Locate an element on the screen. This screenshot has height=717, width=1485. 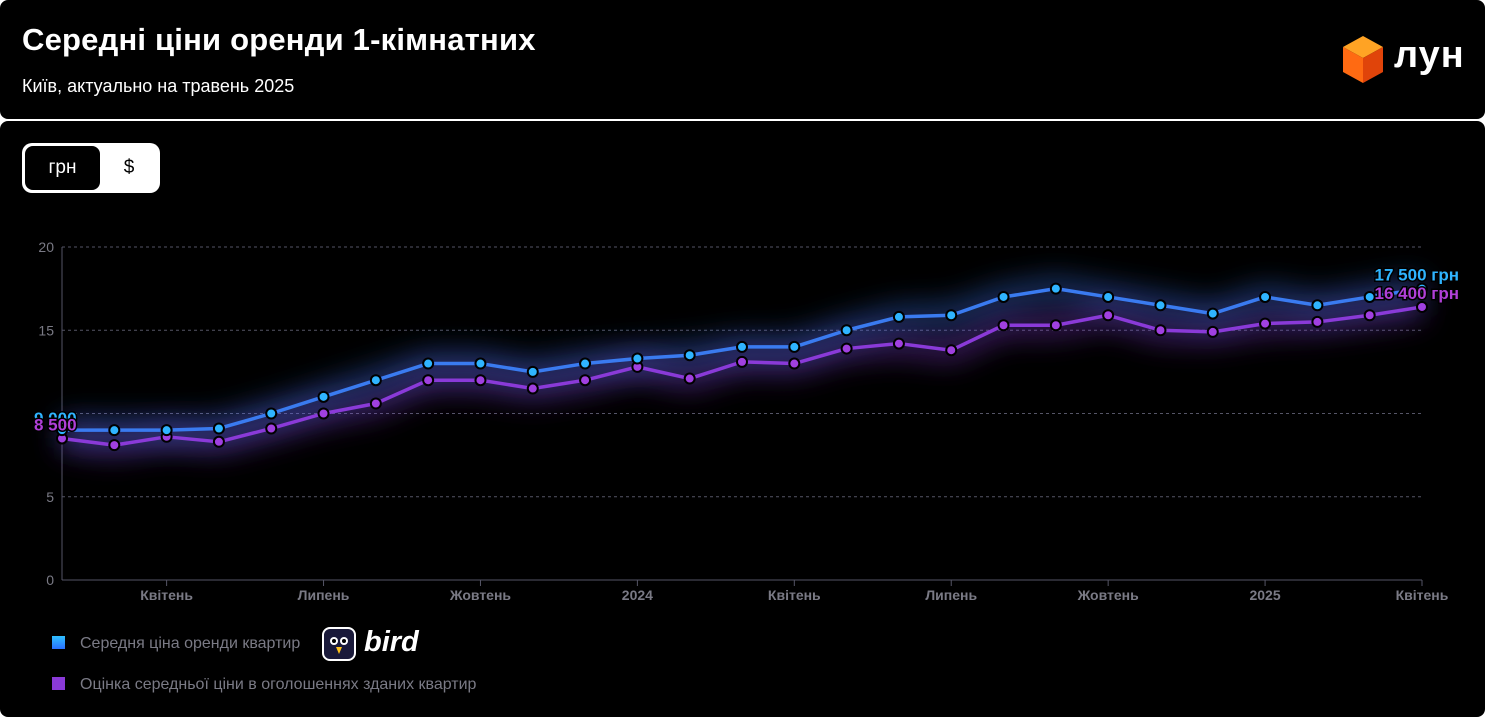
legend-item-series-1: Середня ціна оренди квартир is located at coordinates (176, 644).